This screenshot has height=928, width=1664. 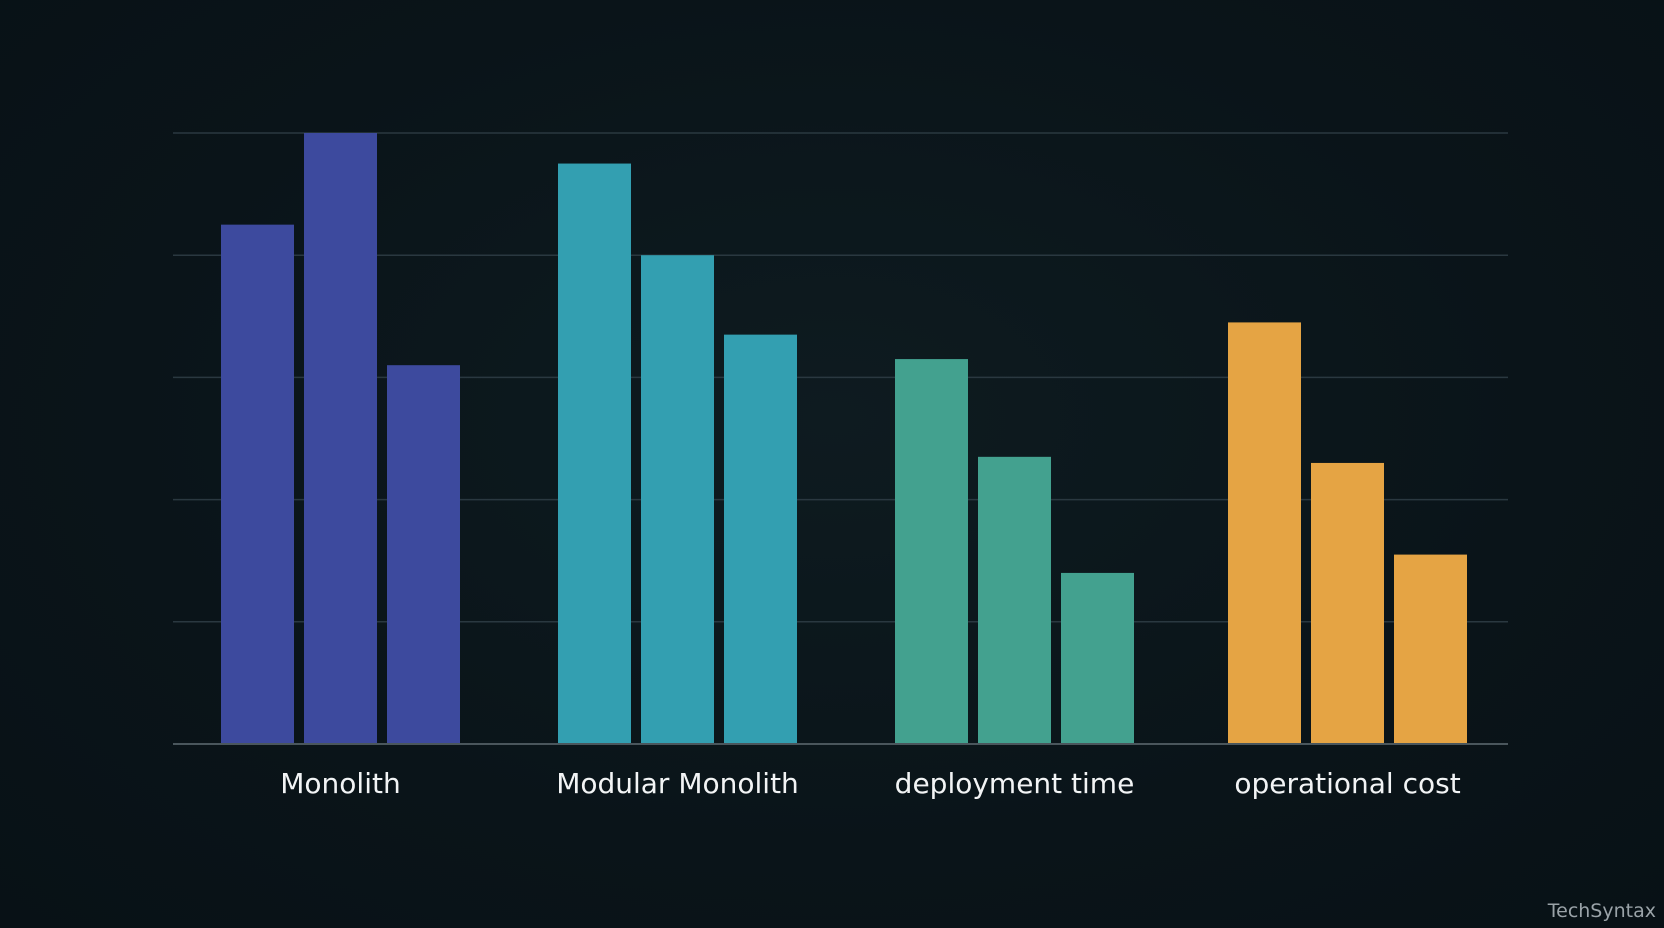 What do you see at coordinates (1601, 911) in the screenshot?
I see `watermark-text: TechSyntax` at bounding box center [1601, 911].